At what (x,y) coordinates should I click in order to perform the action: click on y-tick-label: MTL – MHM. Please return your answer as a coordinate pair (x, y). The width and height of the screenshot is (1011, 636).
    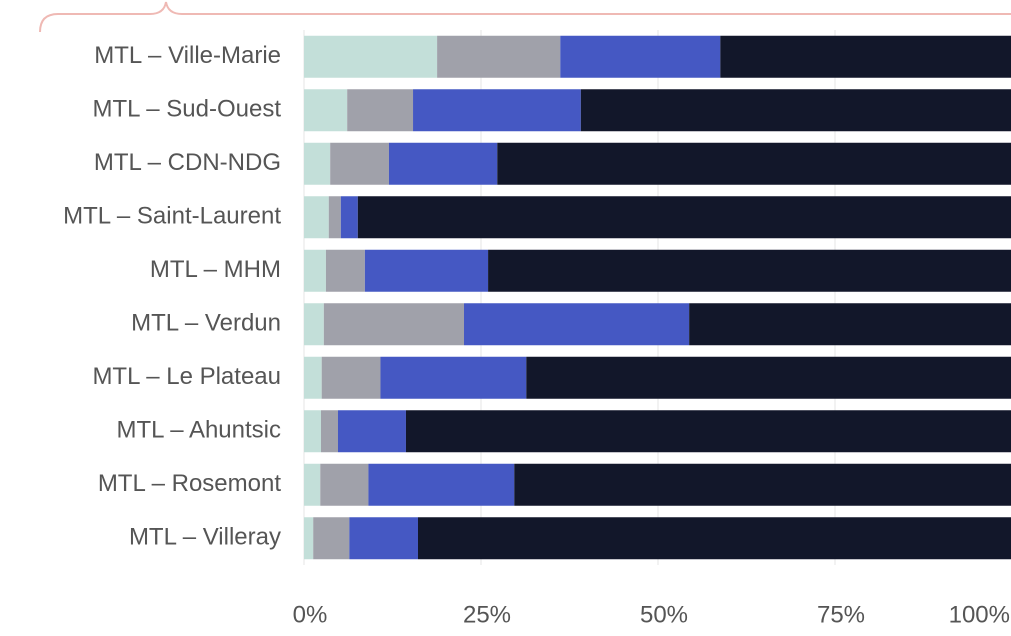
    Looking at the image, I should click on (215, 269).